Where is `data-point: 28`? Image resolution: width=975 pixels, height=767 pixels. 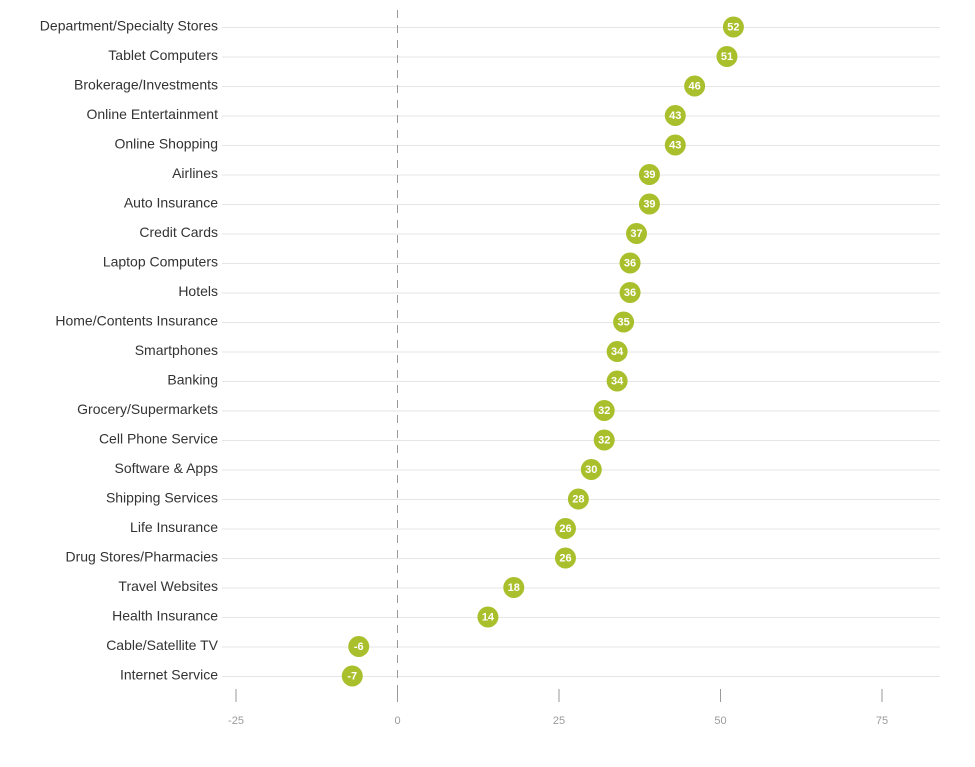
data-point: 28 is located at coordinates (578, 499).